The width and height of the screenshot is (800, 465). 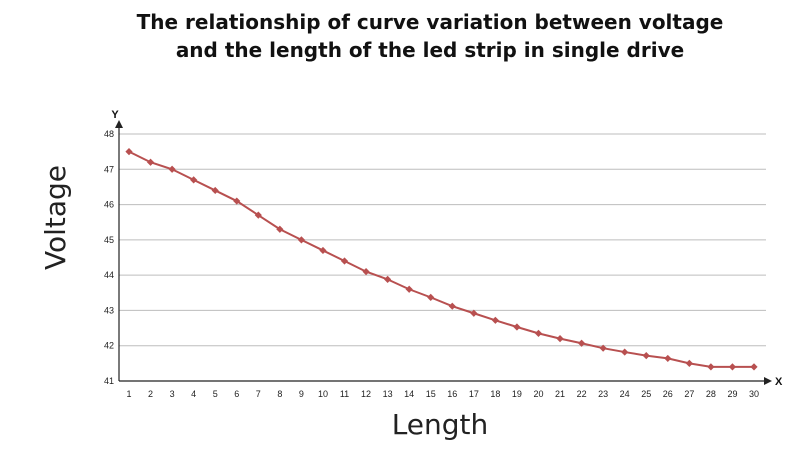 I want to click on y-tick-label: 45, so click(x=109, y=240).